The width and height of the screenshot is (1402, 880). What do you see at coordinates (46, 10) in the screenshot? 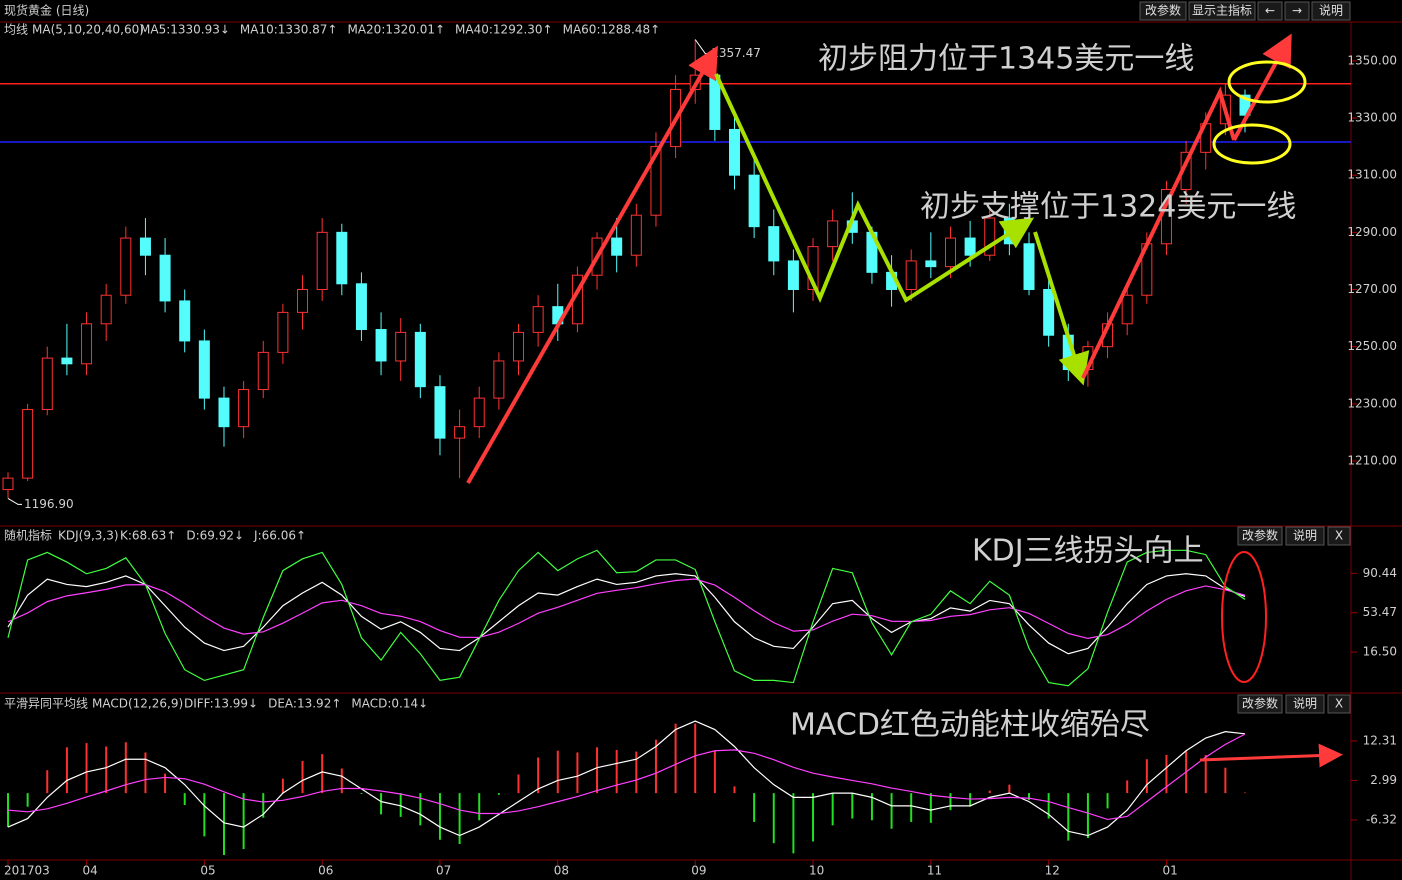
I see `window-title: 现货黄金 (日线)` at bounding box center [46, 10].